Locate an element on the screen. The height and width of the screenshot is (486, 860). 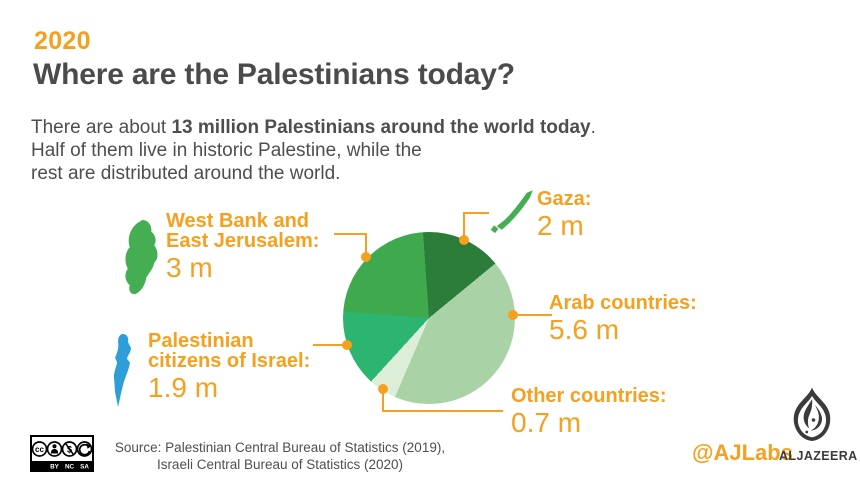
pie-chart is located at coordinates (429, 318).